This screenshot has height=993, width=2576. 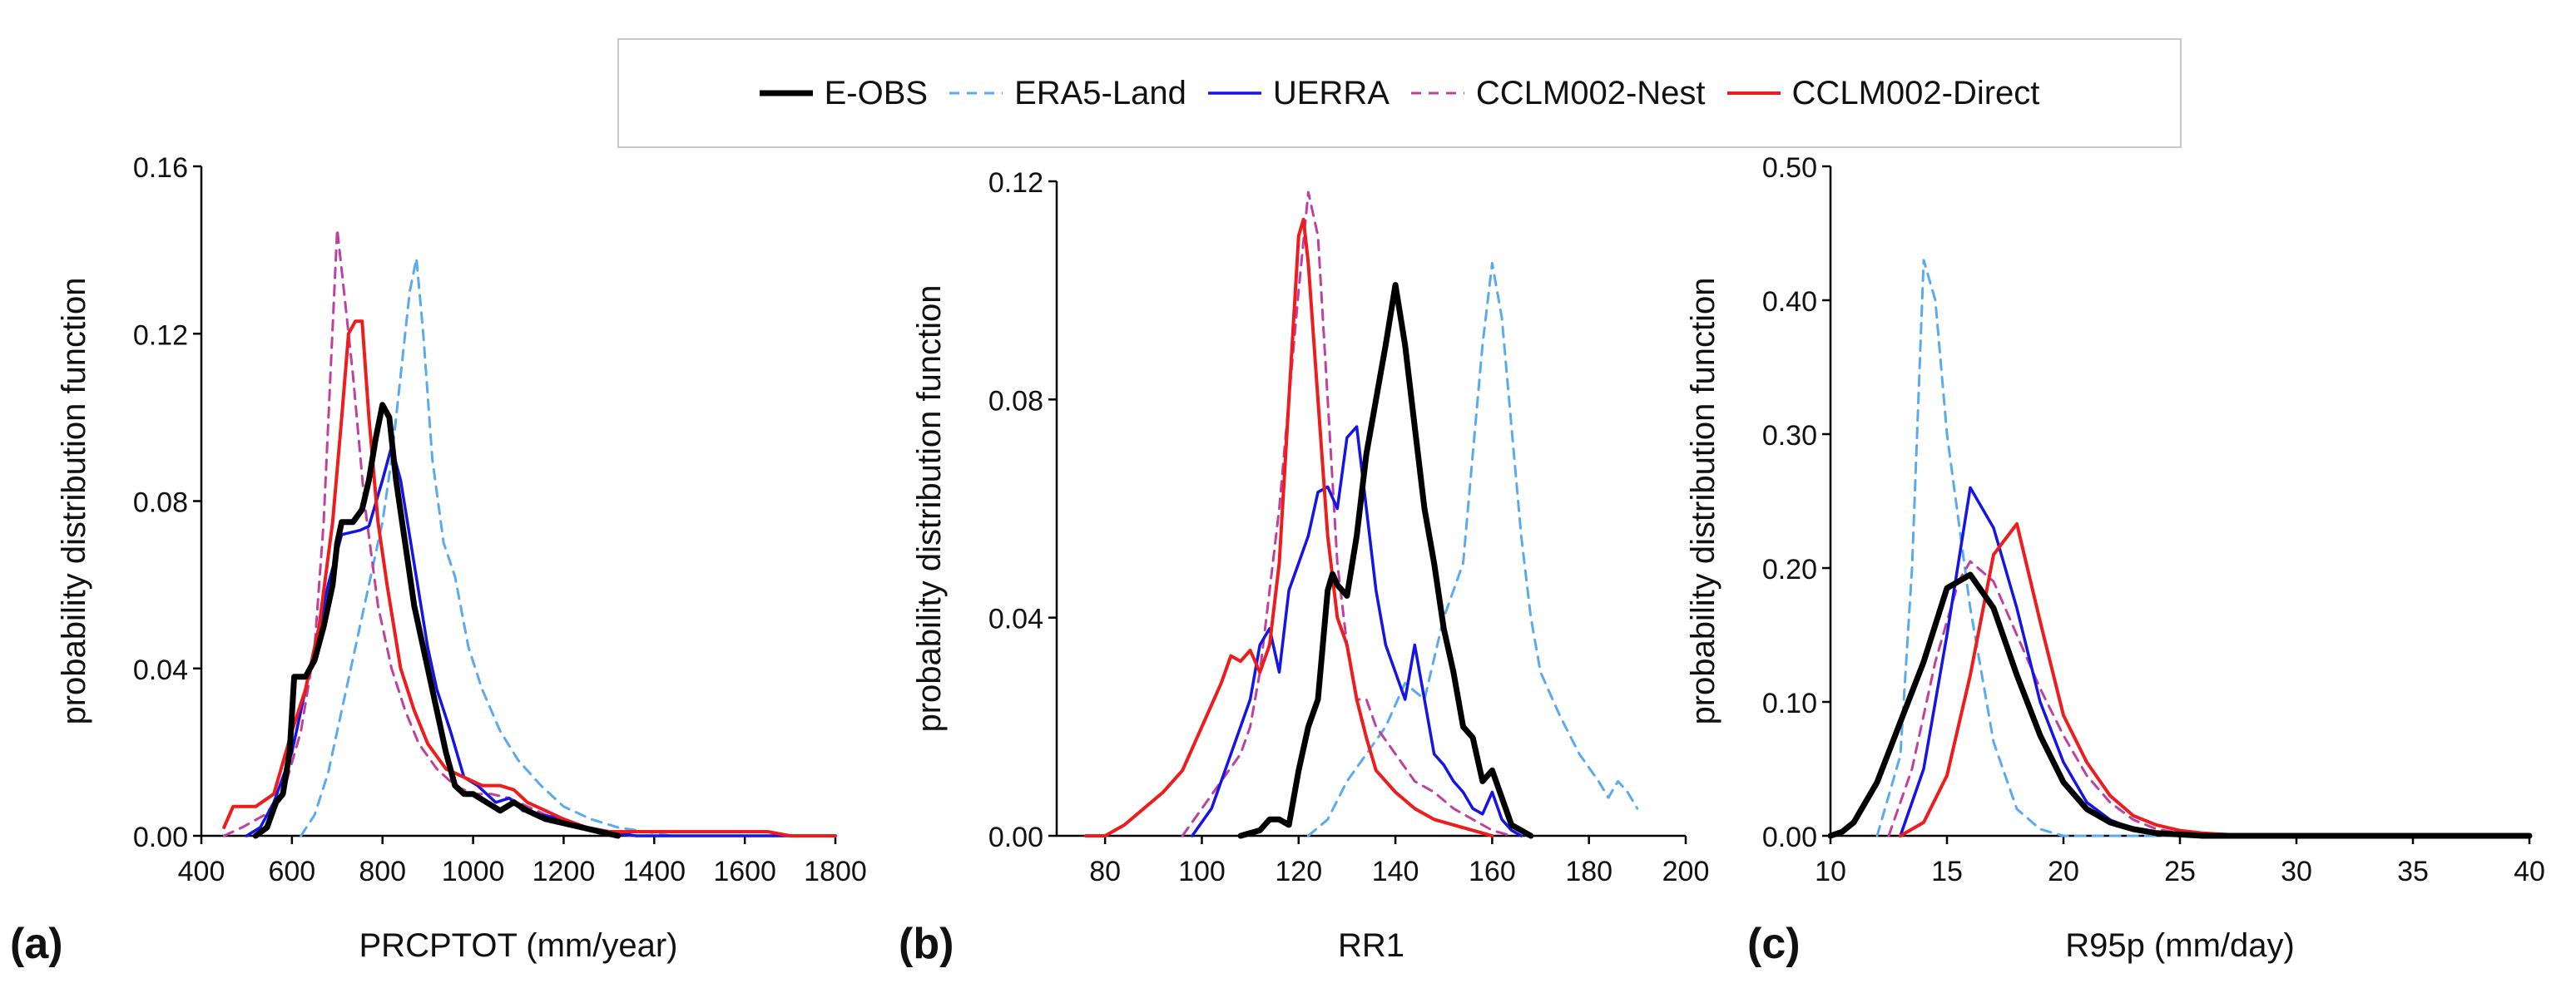 I want to click on legend-label: CCLM002-Direct, so click(x=1916, y=92).